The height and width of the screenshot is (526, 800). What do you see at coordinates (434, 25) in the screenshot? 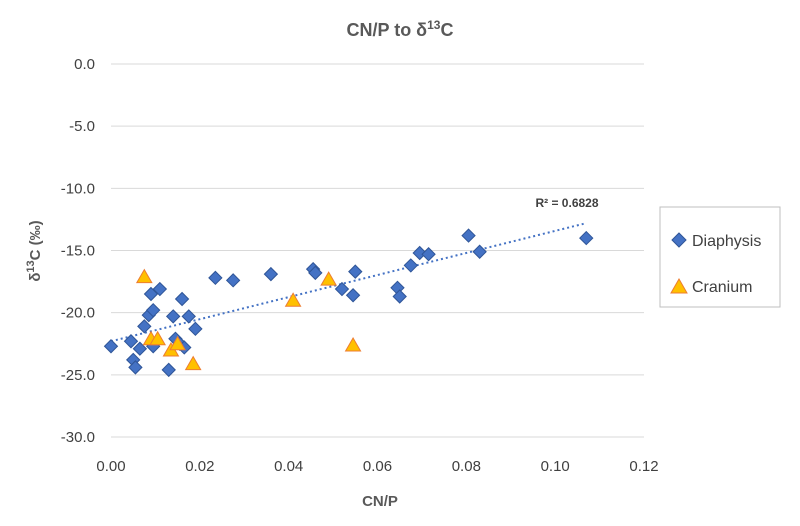
I see `chart-title-sup: 13` at bounding box center [434, 25].